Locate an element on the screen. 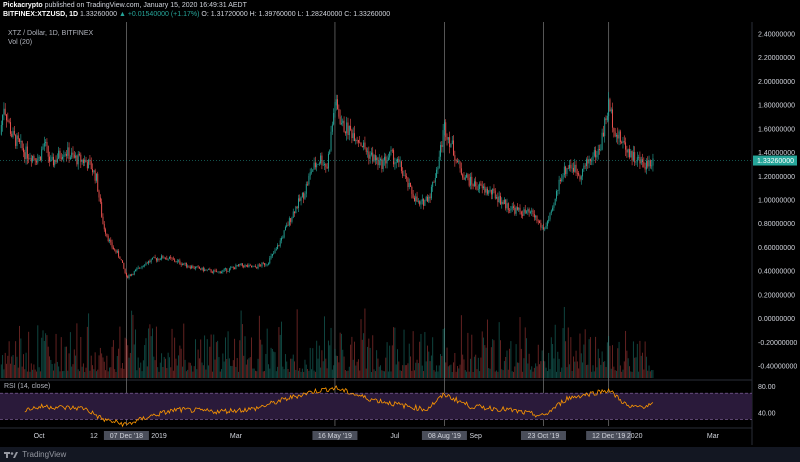 The image size is (800, 462). price-axis-tick: 1.00000000 is located at coordinates (776, 201).